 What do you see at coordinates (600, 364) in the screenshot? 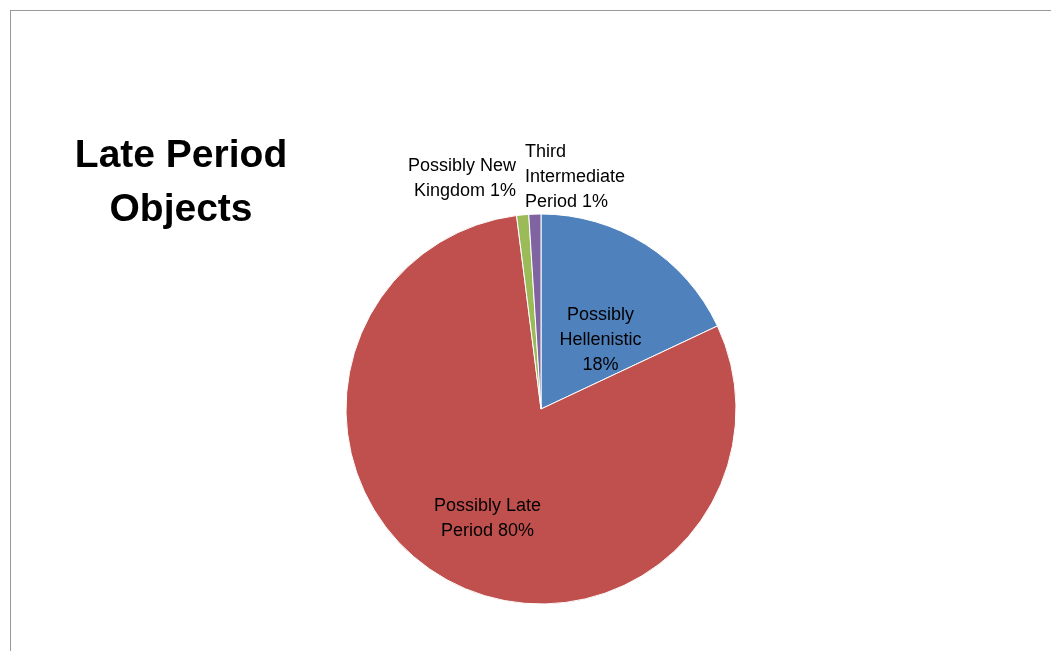
I see `data-label: 18%` at bounding box center [600, 364].